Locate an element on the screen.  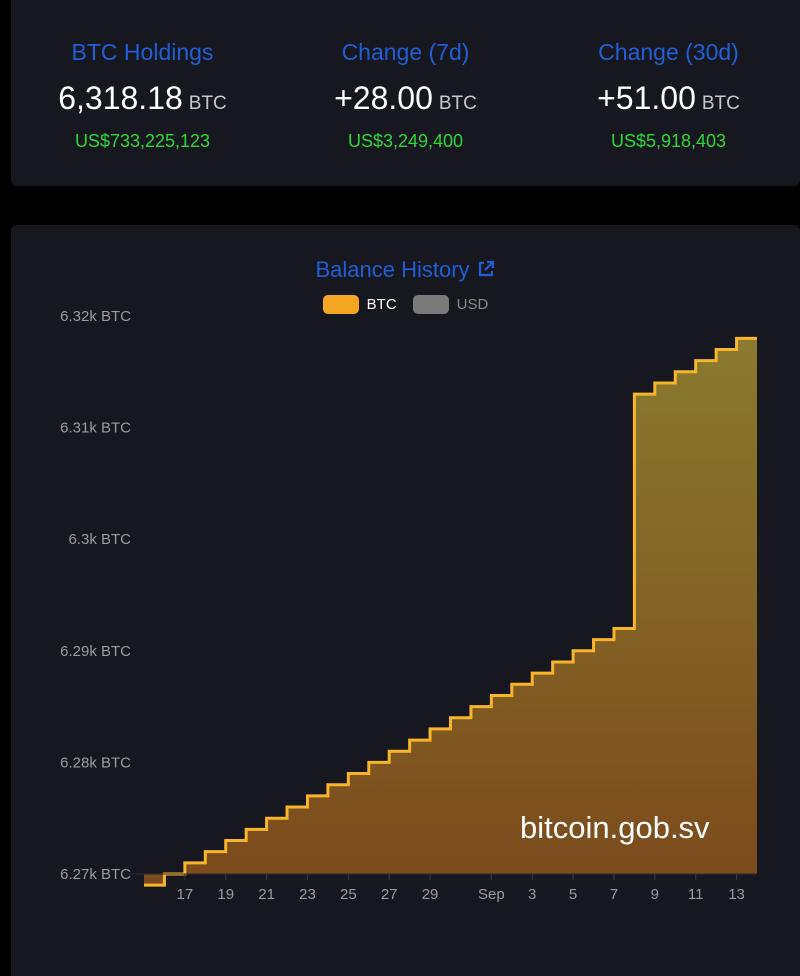
x-tick-label: 3 is located at coordinates (532, 894).